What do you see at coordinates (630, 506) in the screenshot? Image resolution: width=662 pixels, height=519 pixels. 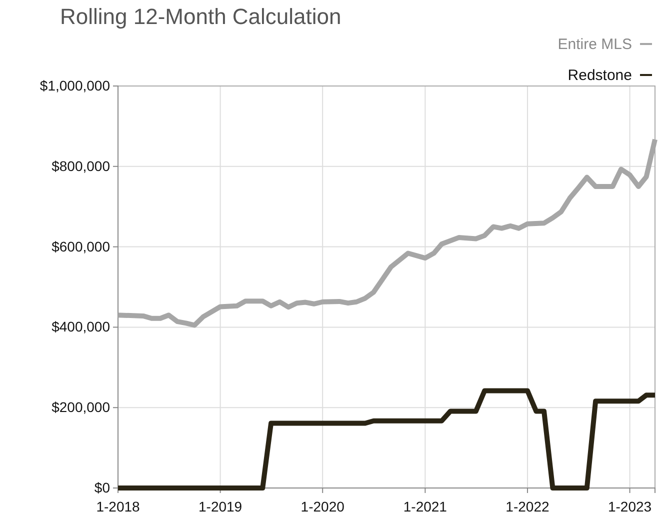 I see `x-tick-label: 1-2023` at bounding box center [630, 506].